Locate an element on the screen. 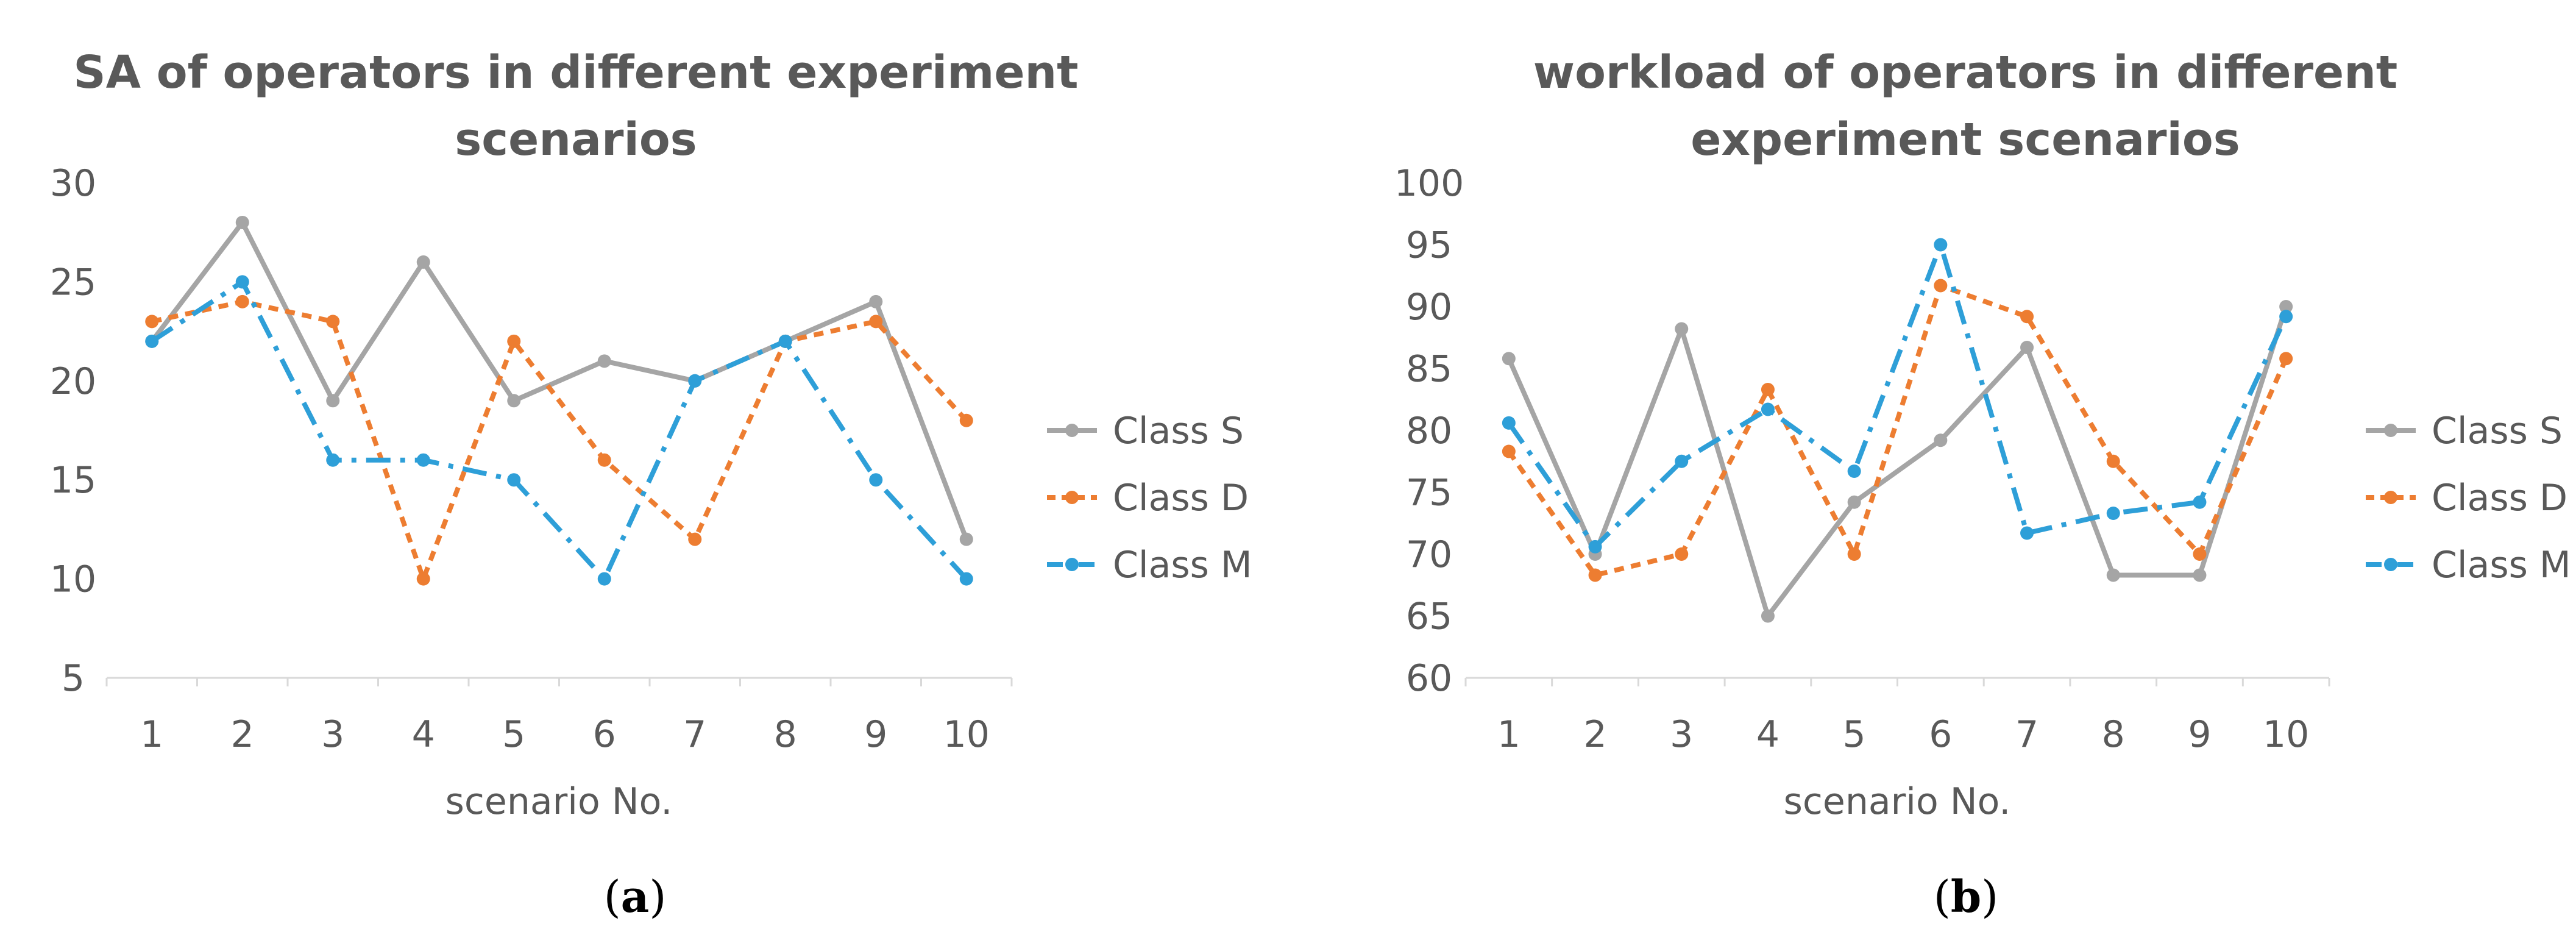  series-line-class-m is located at coordinates (1897, 396).